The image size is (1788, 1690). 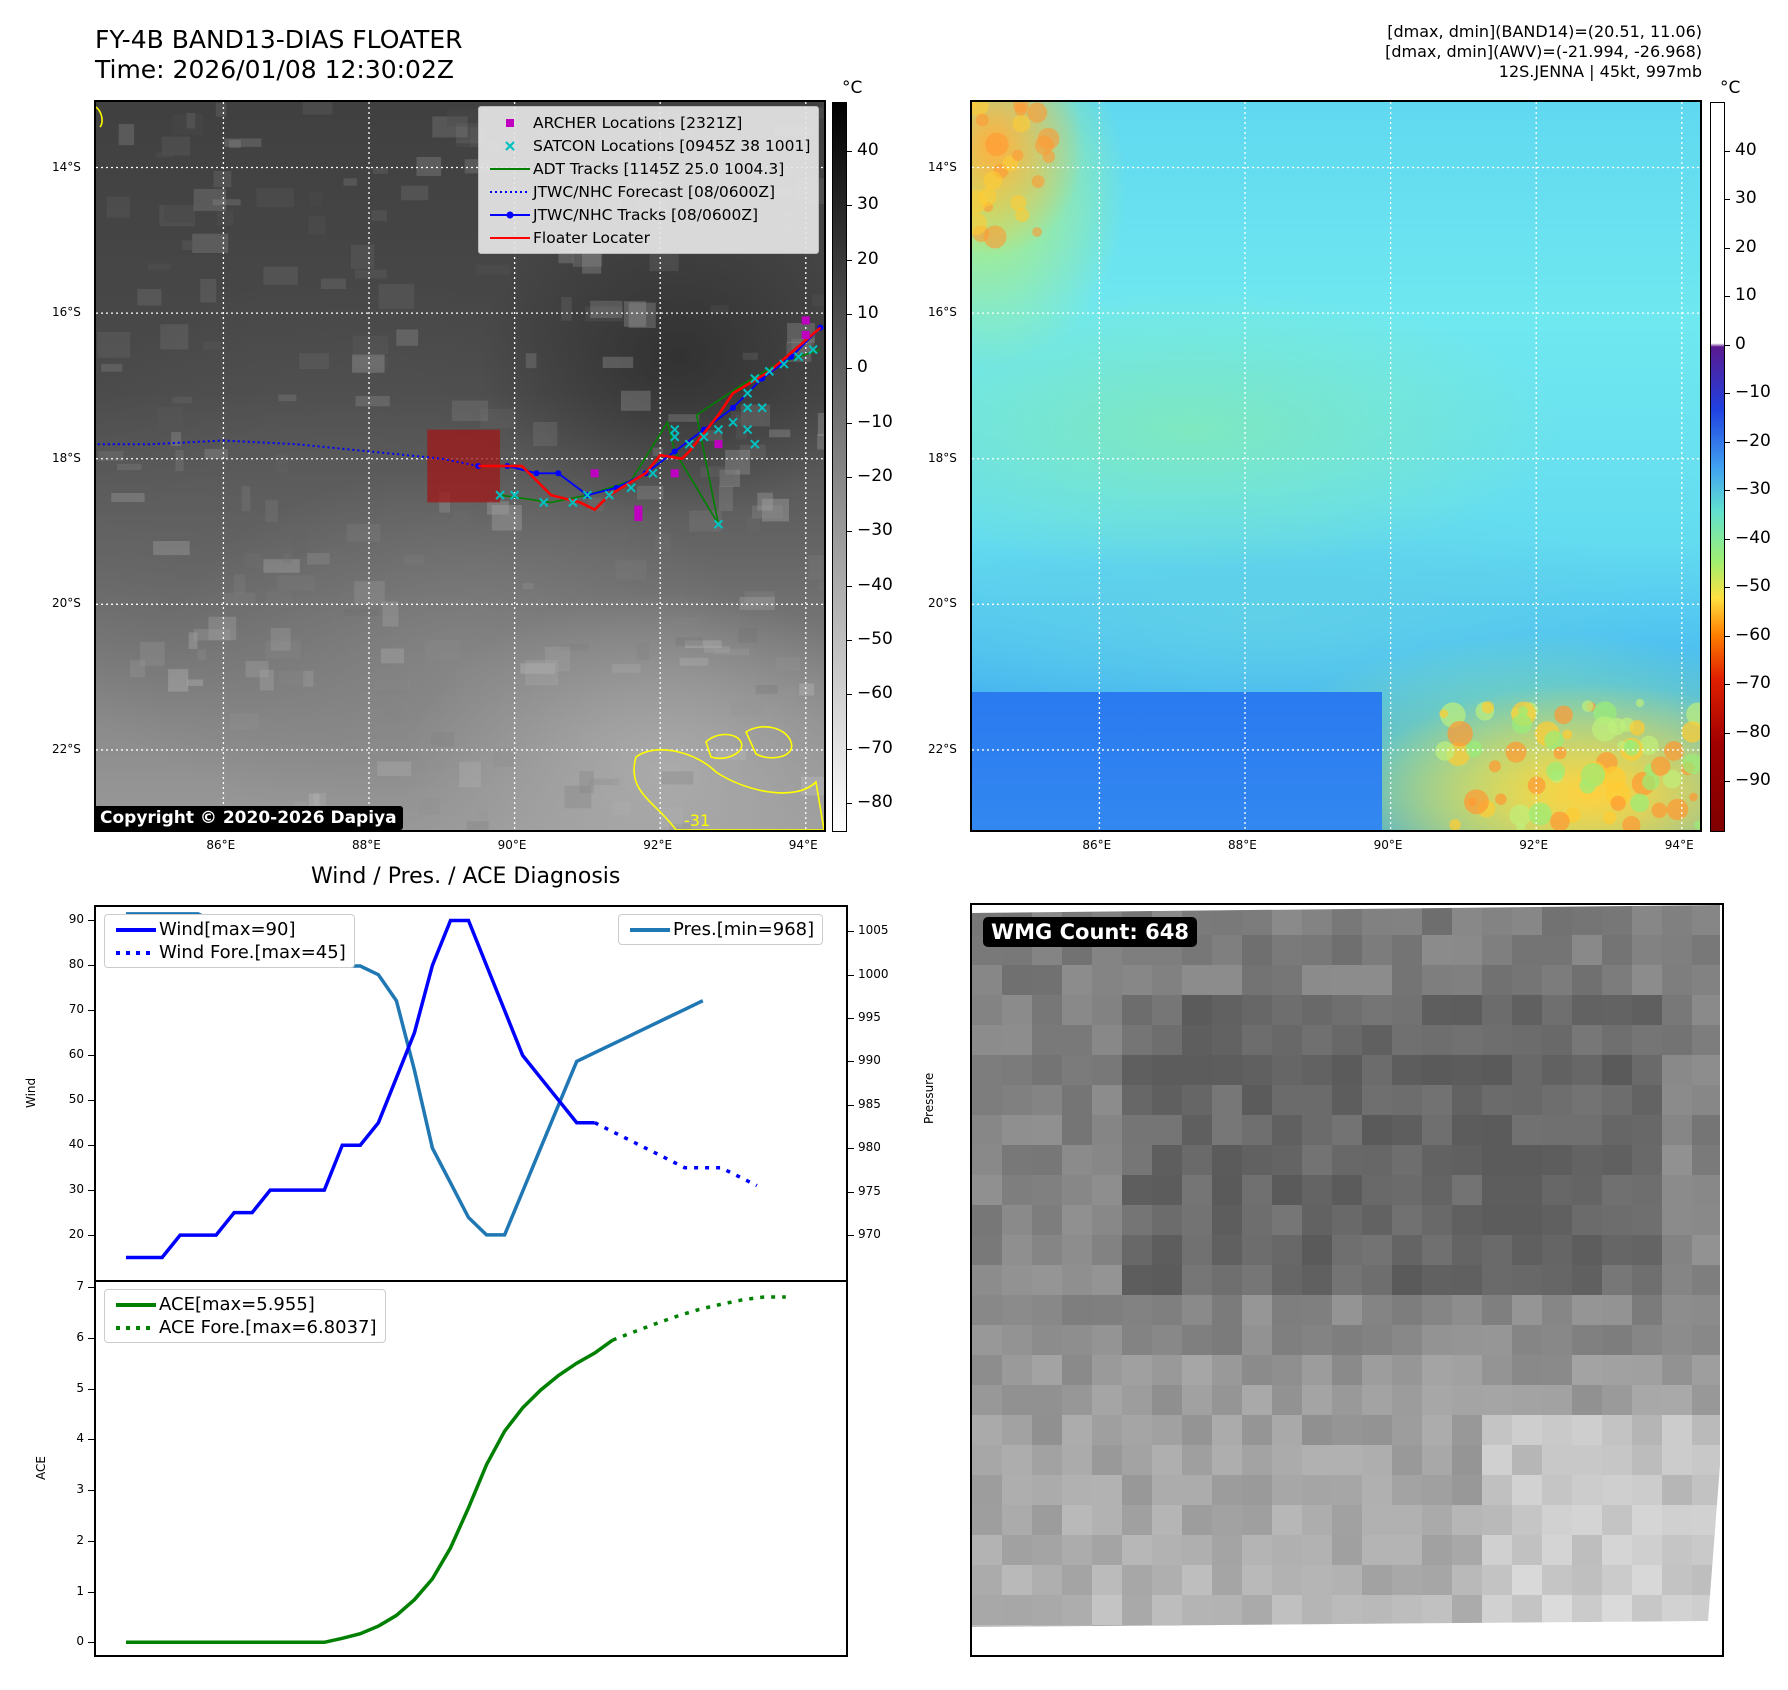 I want to click on colorbar-tick-label: −30, so click(x=1753, y=489).